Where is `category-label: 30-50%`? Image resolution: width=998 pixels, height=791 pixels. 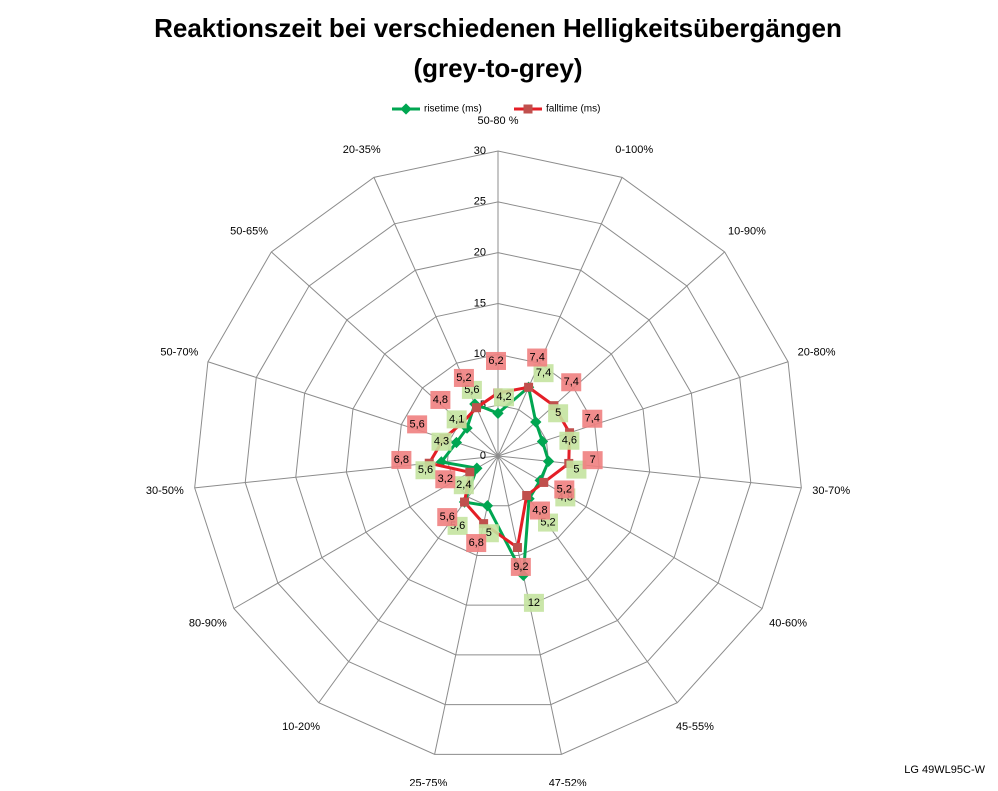
category-label: 30-50% is located at coordinates (165, 491).